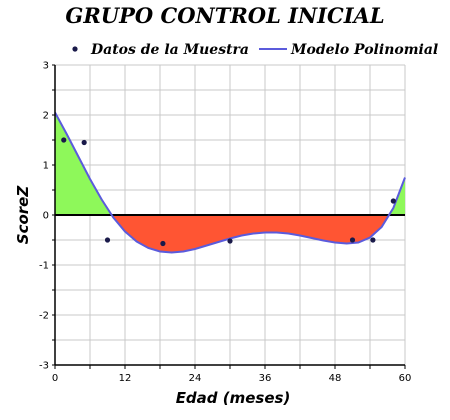 This screenshot has height=420, width=450. I want to click on x-axis-label: Edad (meses), so click(233, 398).